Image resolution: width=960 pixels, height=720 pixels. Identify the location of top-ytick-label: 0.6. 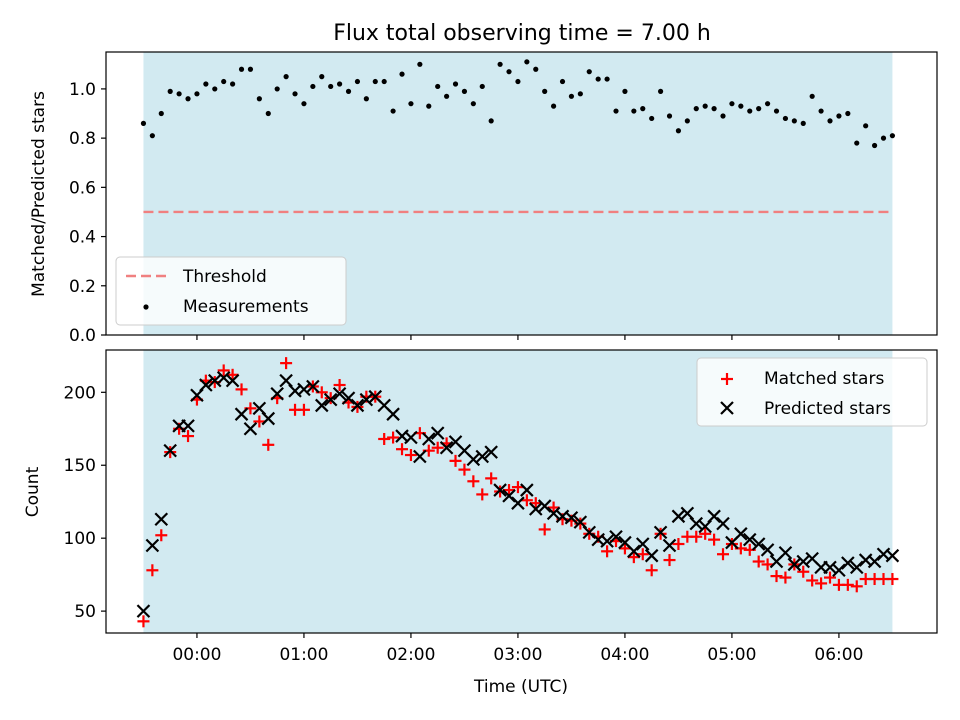
(82, 188).